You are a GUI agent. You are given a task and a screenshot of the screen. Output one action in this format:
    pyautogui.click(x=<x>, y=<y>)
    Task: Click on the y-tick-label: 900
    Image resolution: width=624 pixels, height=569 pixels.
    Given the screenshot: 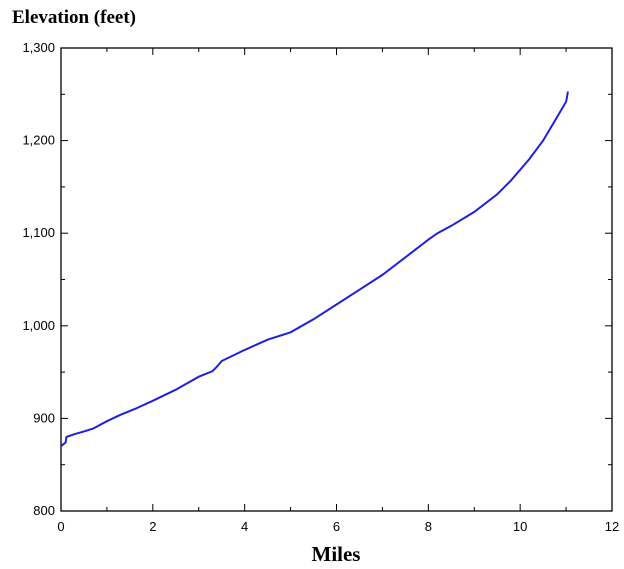 What is the action you would take?
    pyautogui.click(x=44, y=417)
    